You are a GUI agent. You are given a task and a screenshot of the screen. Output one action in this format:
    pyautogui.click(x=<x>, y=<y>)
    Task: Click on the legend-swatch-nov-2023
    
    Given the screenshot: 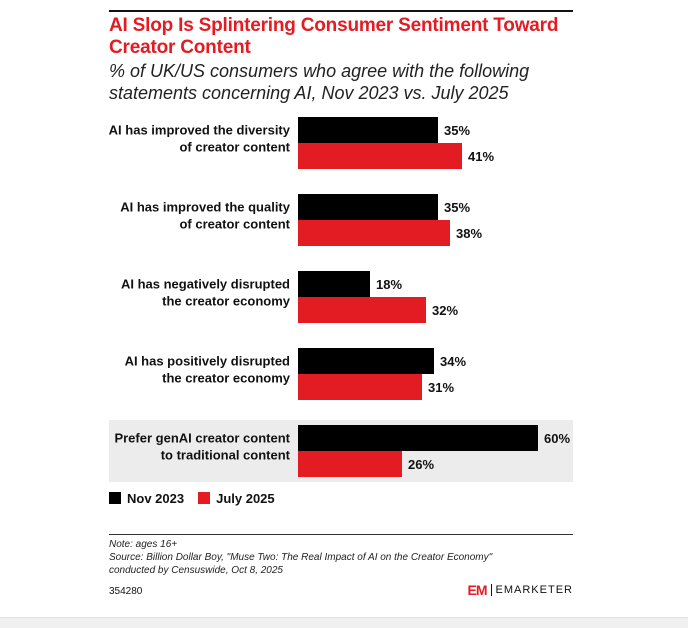 What is the action you would take?
    pyautogui.click(x=115, y=498)
    